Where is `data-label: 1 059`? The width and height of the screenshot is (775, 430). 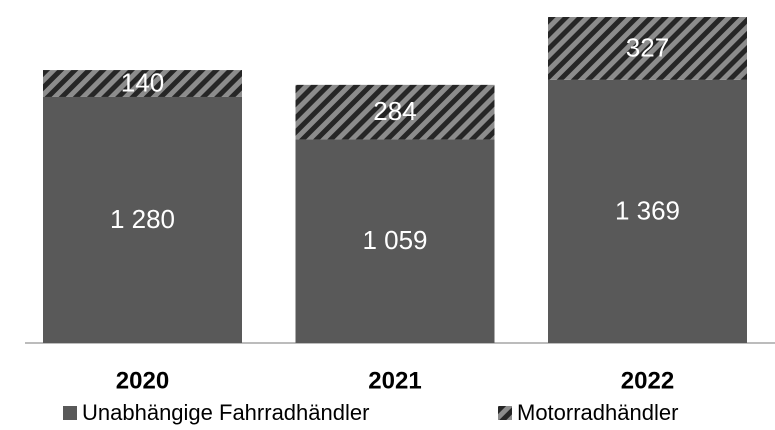 data-label: 1 059 is located at coordinates (394, 240).